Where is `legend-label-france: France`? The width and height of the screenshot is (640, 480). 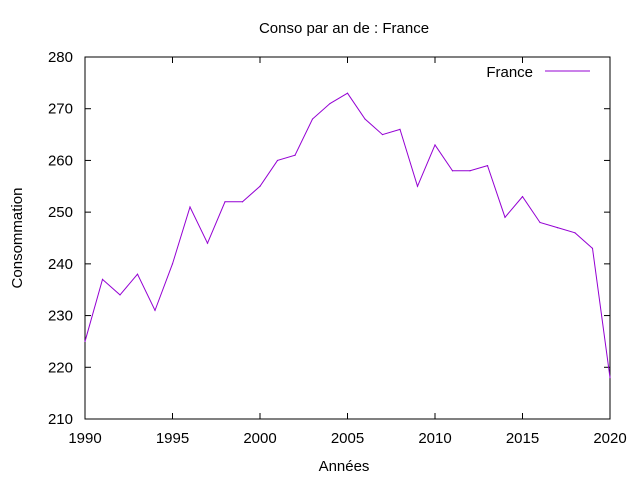 legend-label-france: France is located at coordinates (509, 72).